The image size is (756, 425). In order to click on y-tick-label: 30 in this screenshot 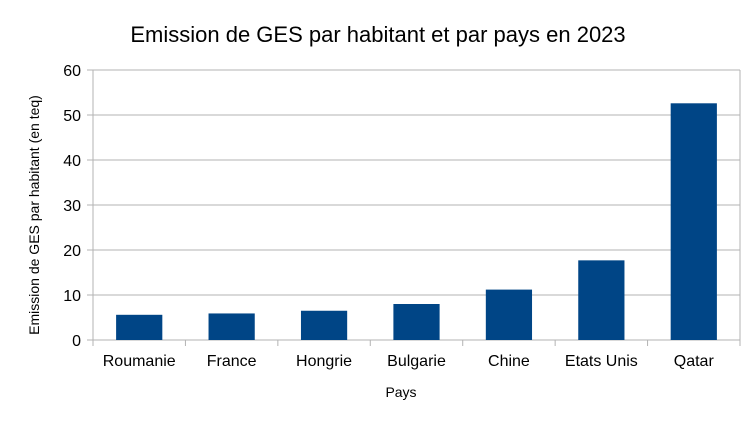, I will do `click(72, 206)`.